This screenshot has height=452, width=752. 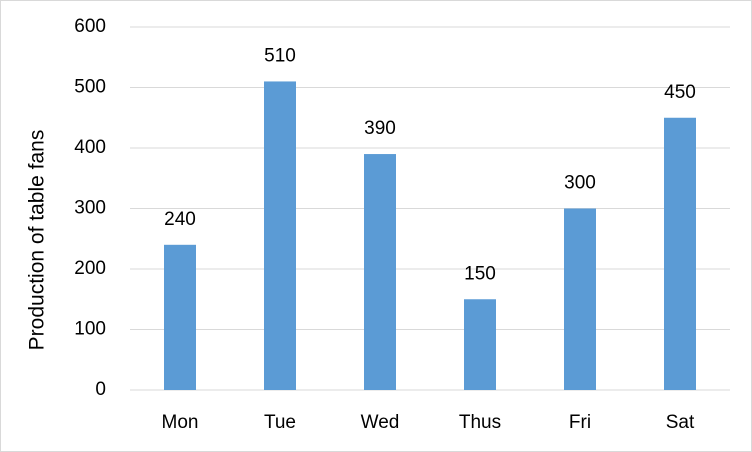 I want to click on x-tick-label: Mon, so click(x=180, y=422).